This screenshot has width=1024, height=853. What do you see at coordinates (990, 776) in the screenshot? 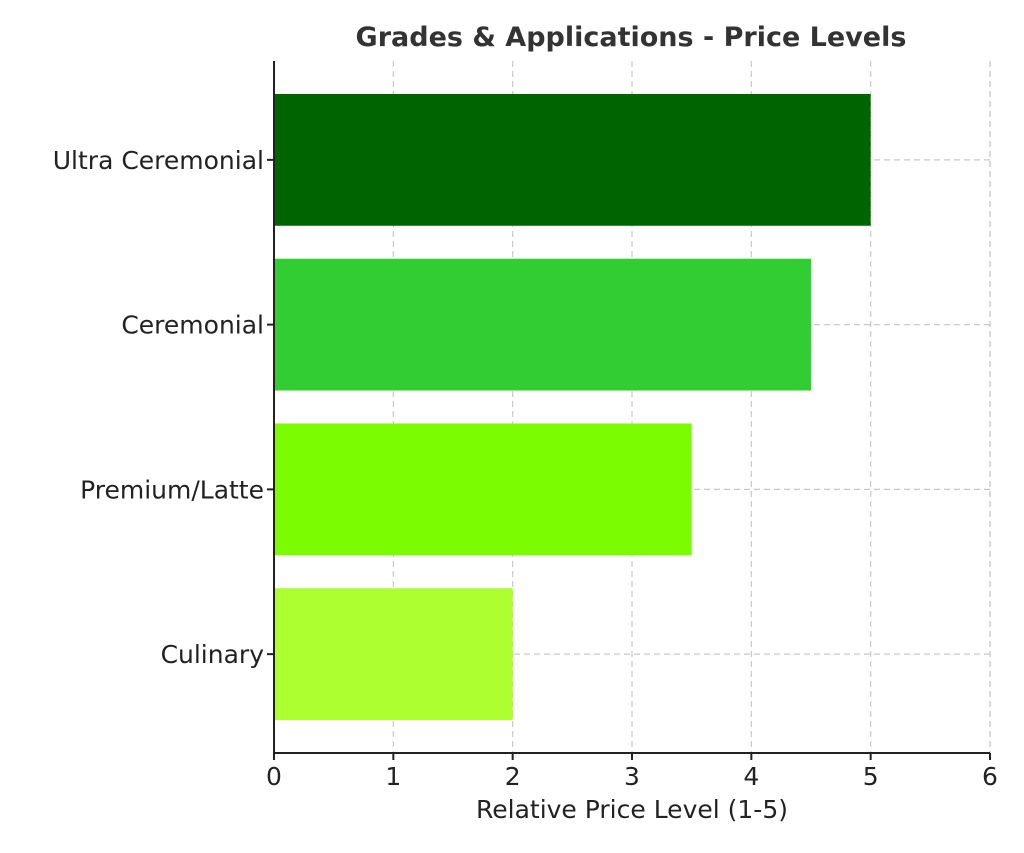
I see `x-tick-label: 6` at bounding box center [990, 776].